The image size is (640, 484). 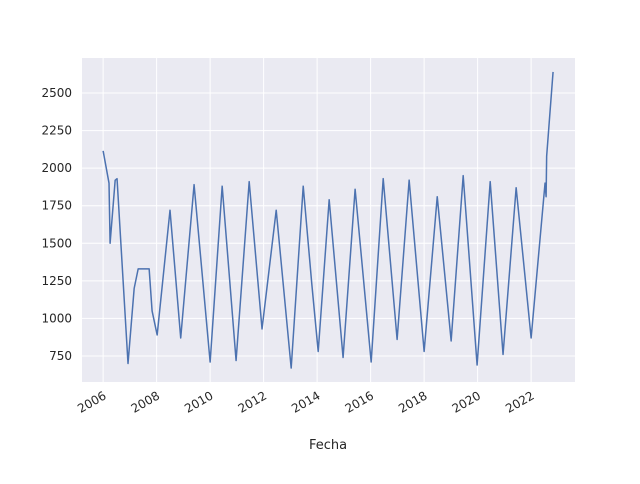 What do you see at coordinates (198, 401) in the screenshot?
I see `x-tick-label: 2010` at bounding box center [198, 401].